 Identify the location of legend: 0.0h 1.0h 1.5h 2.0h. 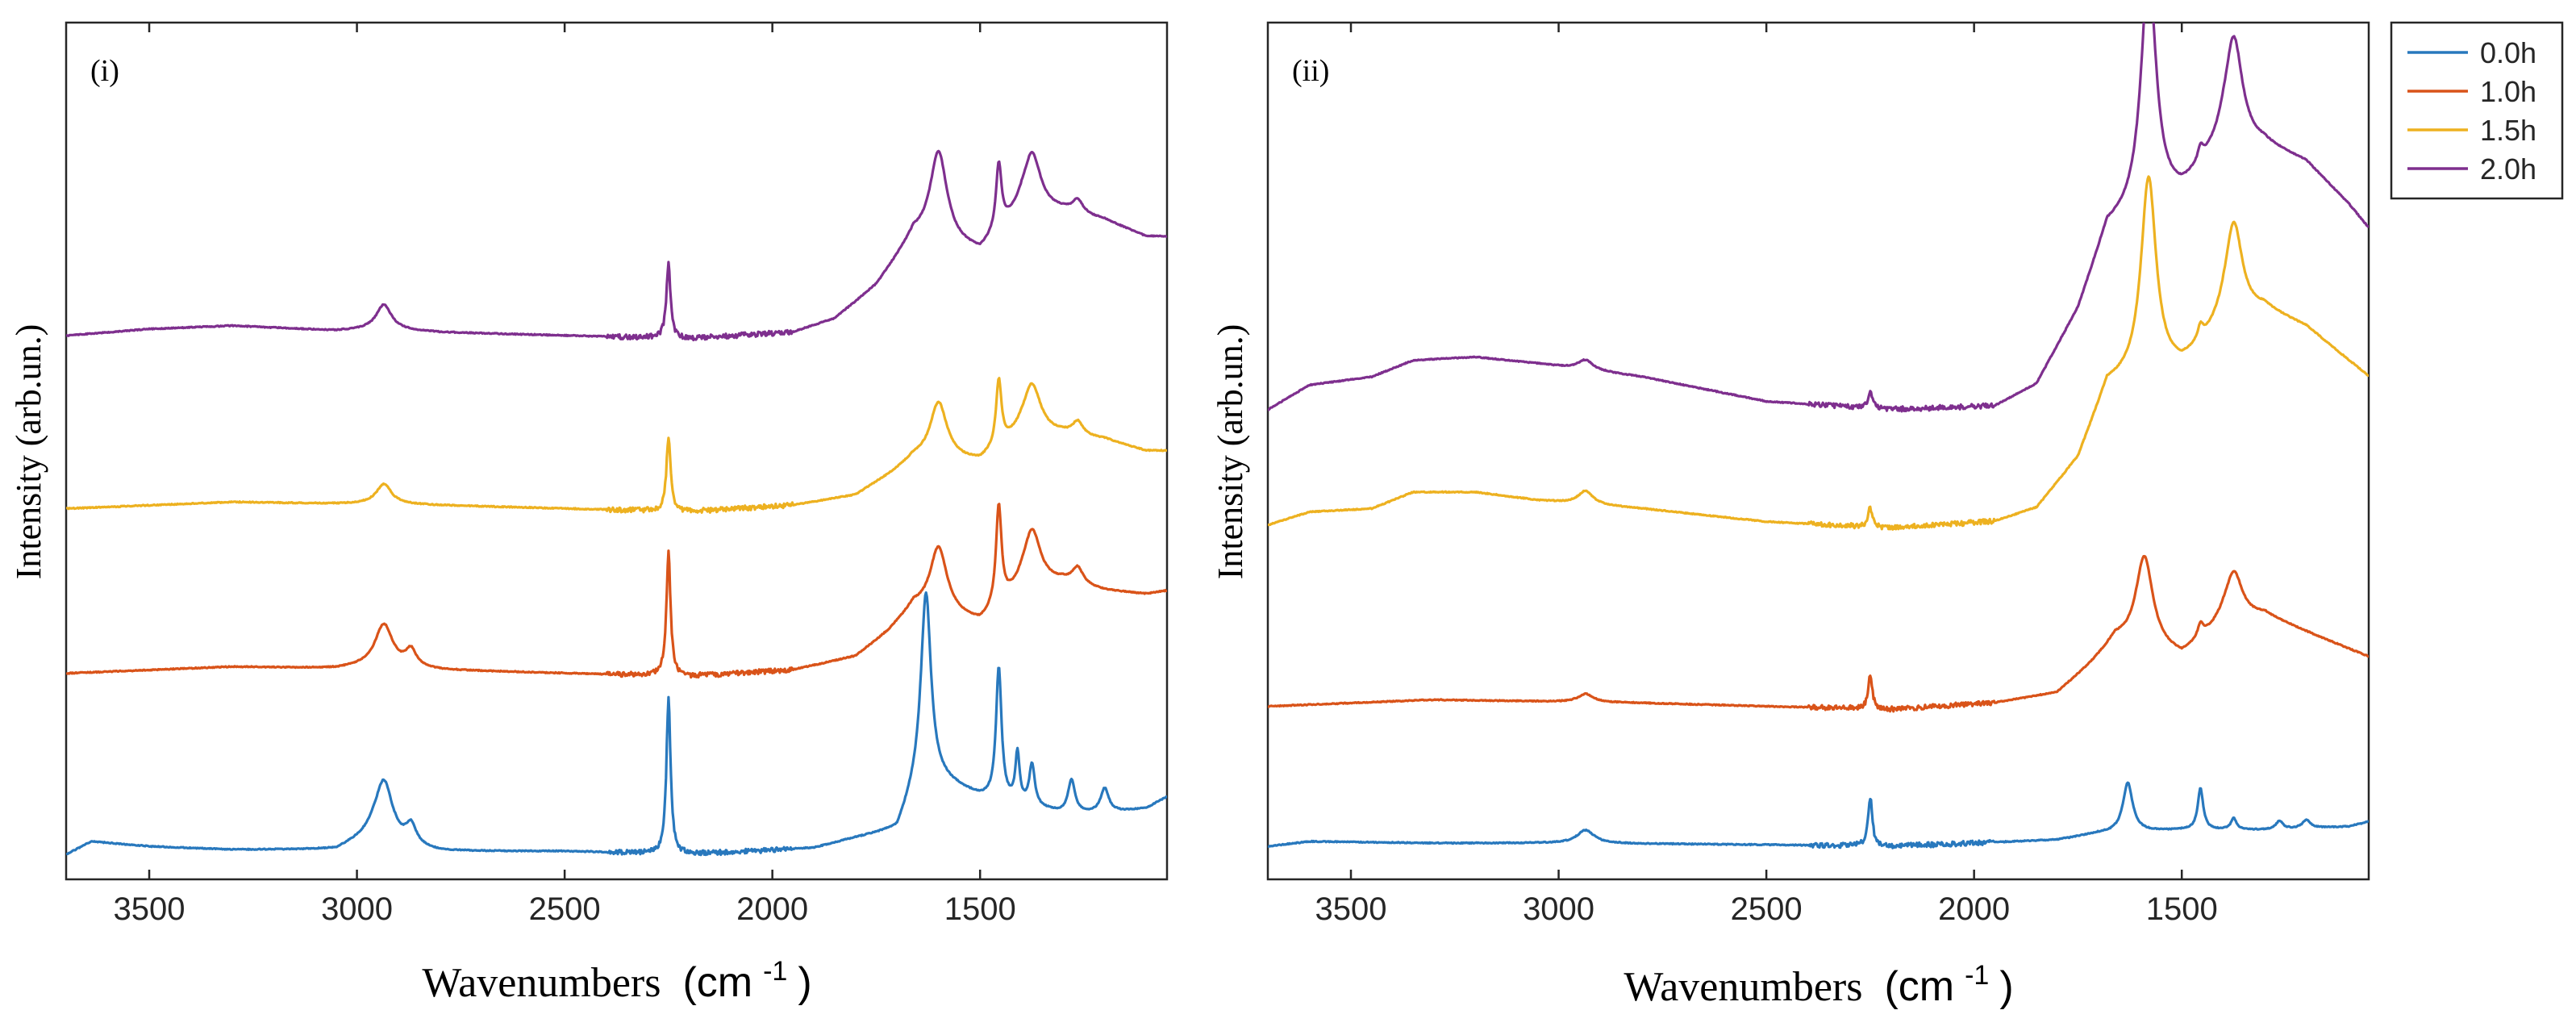
(2477, 110).